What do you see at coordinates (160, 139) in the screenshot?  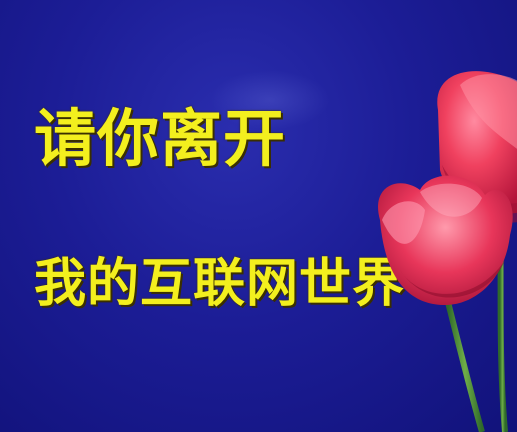 I see `headline-line-1: 请你离开` at bounding box center [160, 139].